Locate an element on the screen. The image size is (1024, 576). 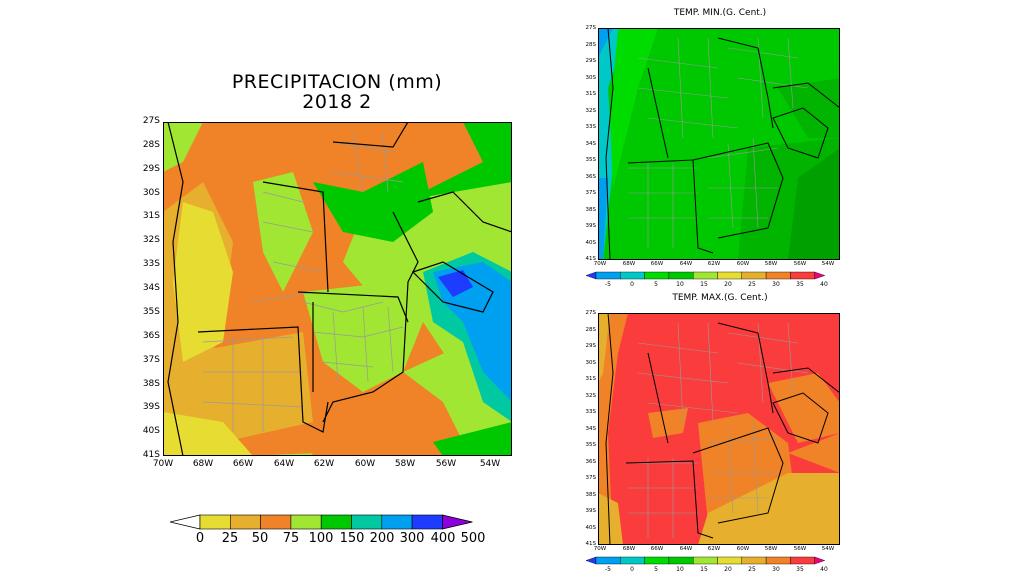
tmax-lat-tick: 40S is located at coordinates (591, 528).